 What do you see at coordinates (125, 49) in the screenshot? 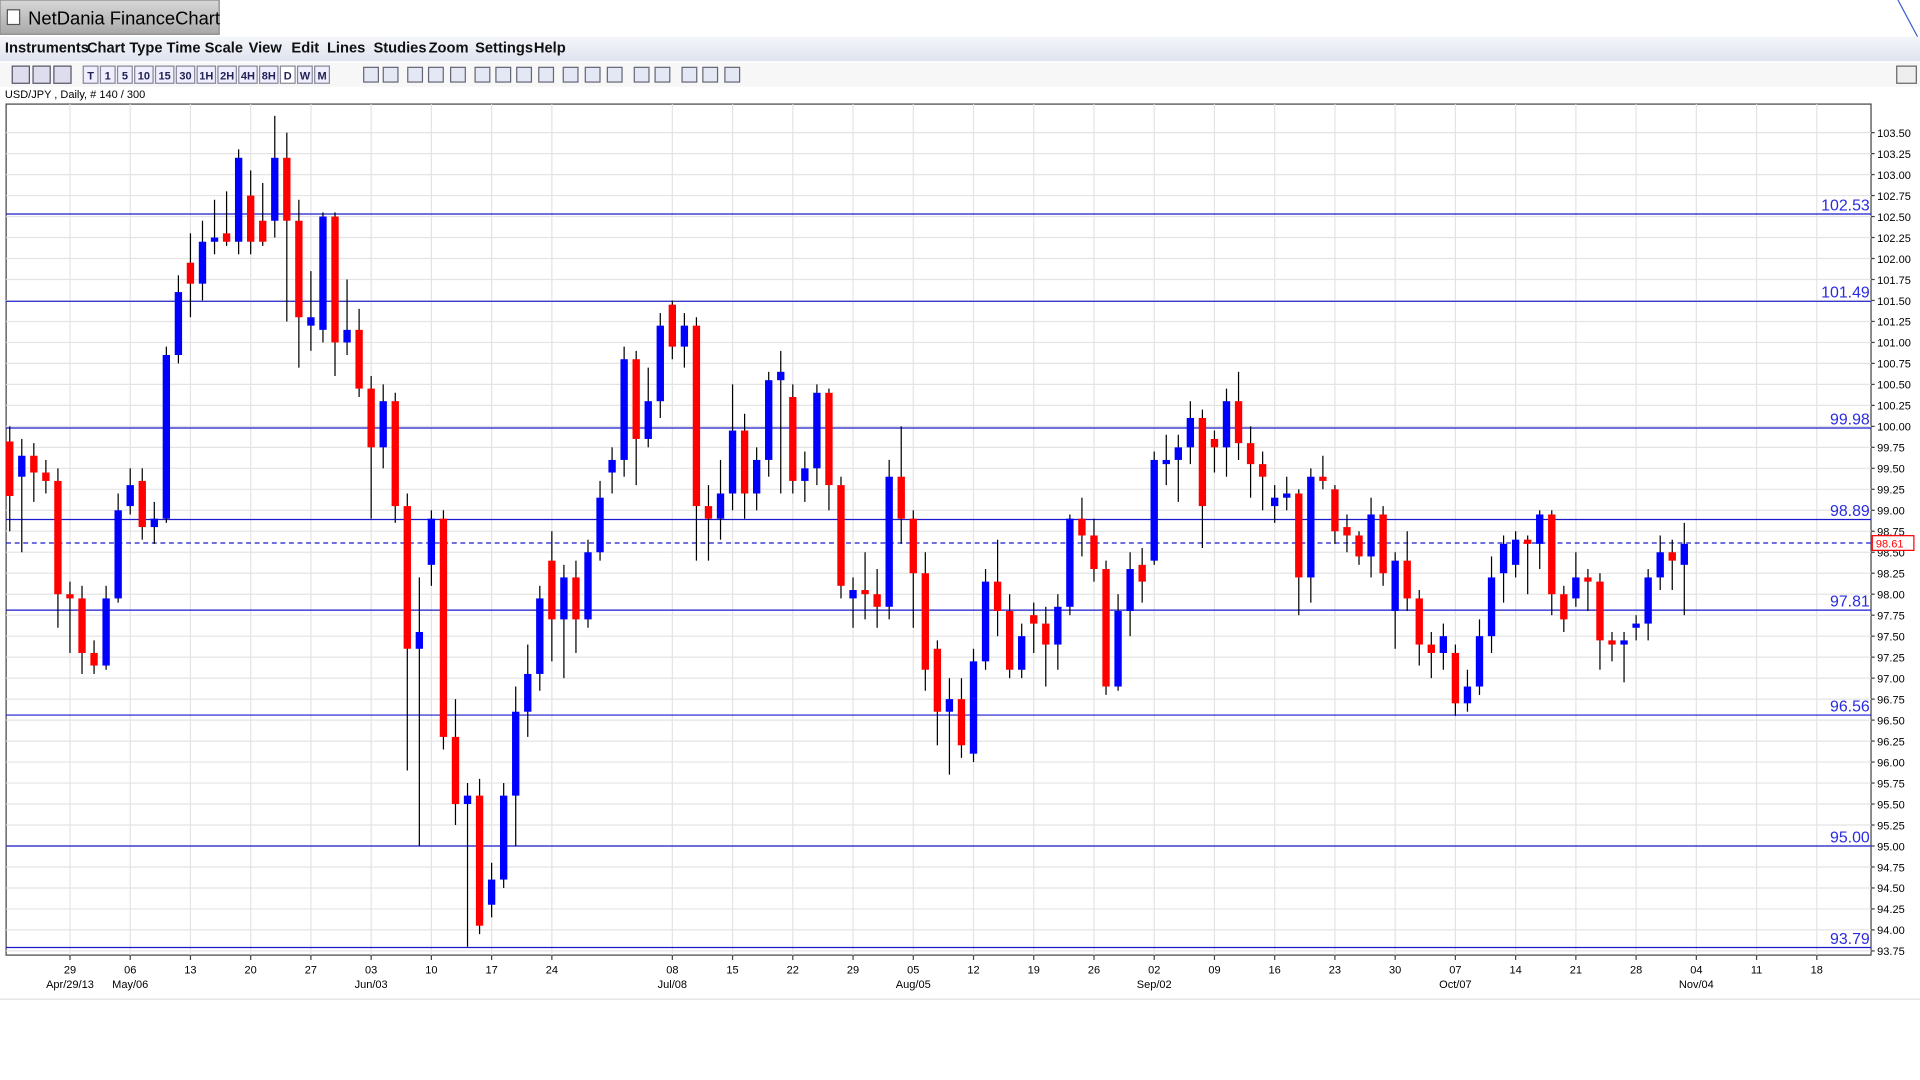
I see `menu-item: Chart Type` at bounding box center [125, 49].